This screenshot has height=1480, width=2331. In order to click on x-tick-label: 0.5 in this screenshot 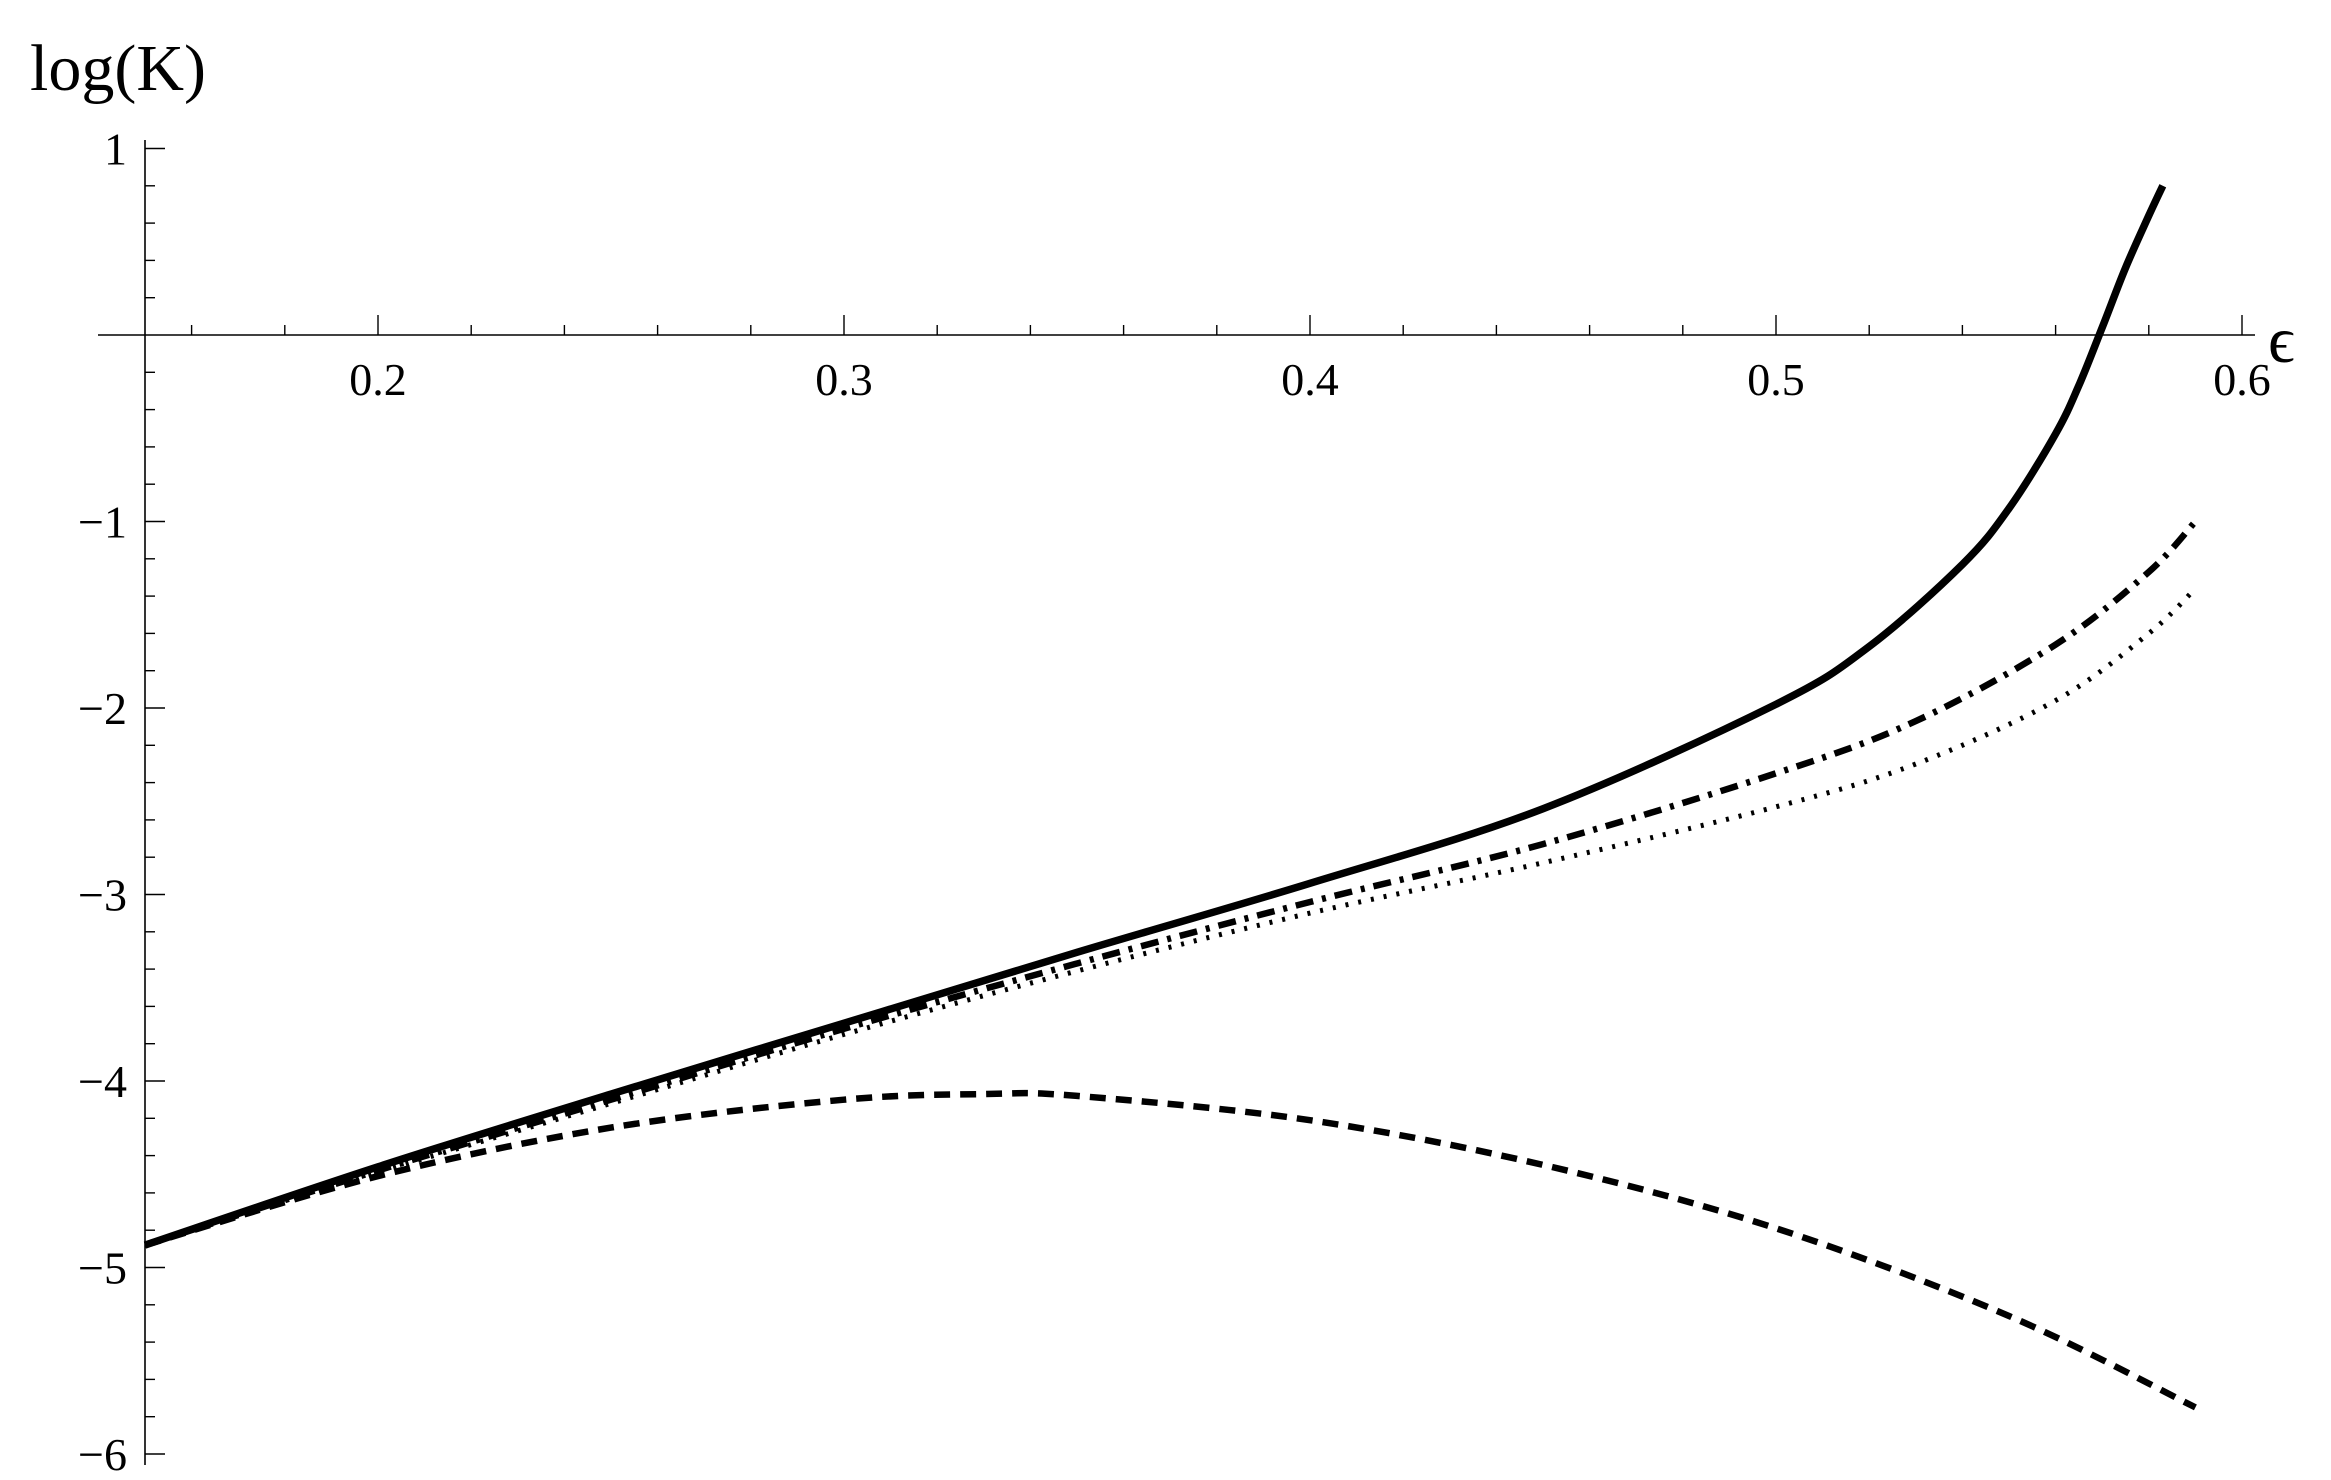, I will do `click(1776, 379)`.